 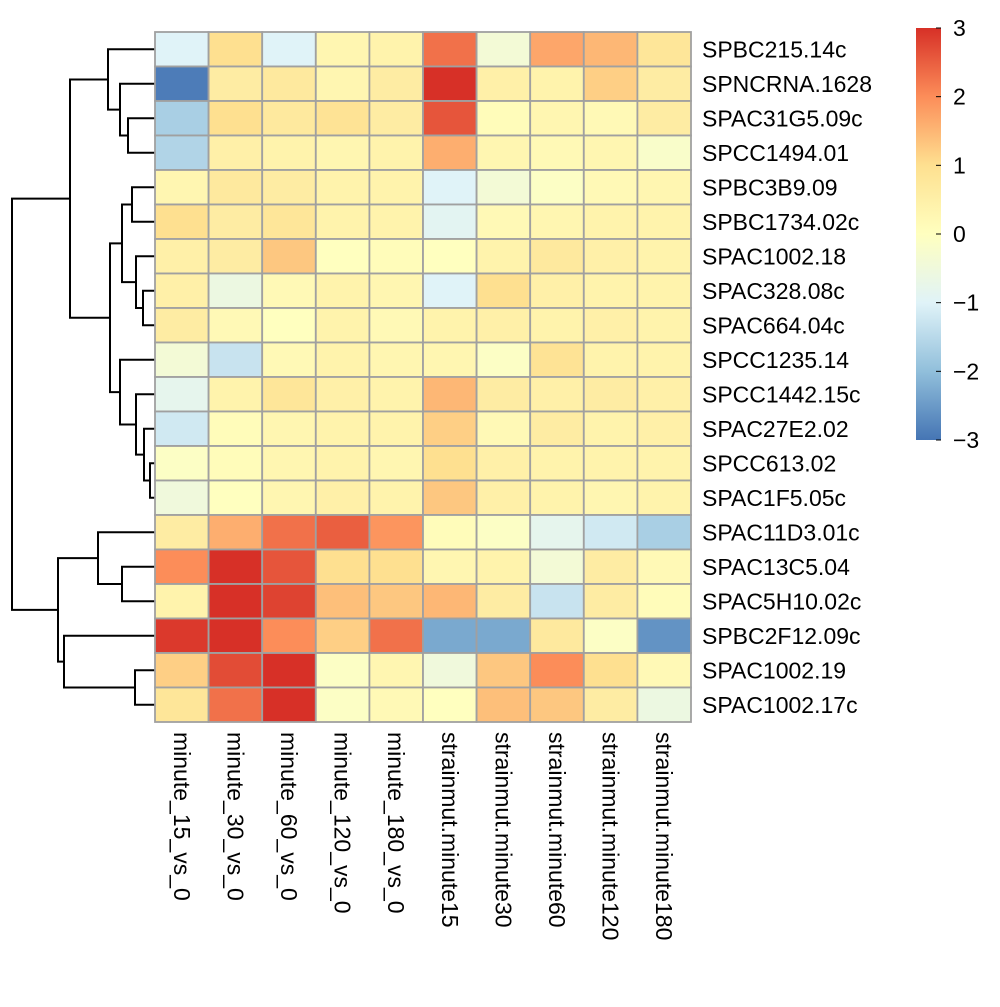 I want to click on column-label: strainmut.minute60, so click(x=557, y=830).